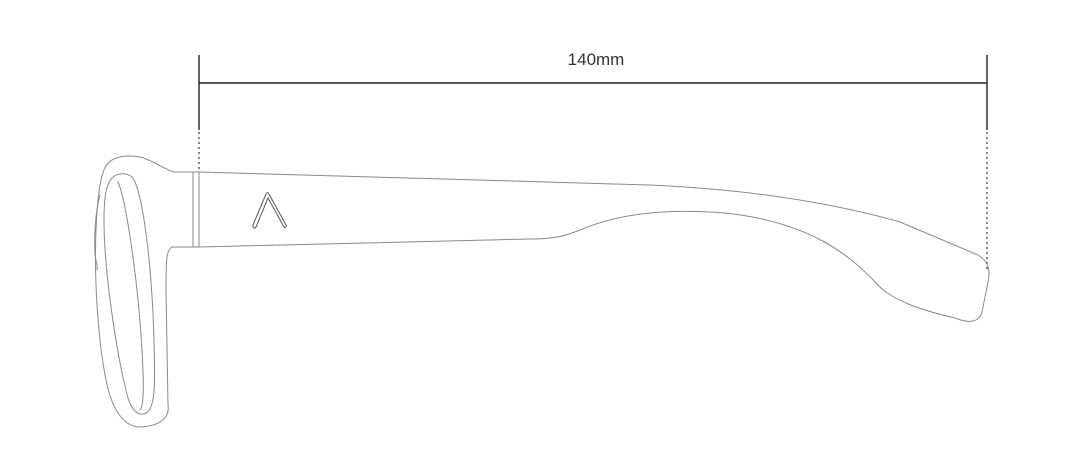 This screenshot has height=472, width=1080. I want to click on frame-front-left-edge, so click(97, 232).